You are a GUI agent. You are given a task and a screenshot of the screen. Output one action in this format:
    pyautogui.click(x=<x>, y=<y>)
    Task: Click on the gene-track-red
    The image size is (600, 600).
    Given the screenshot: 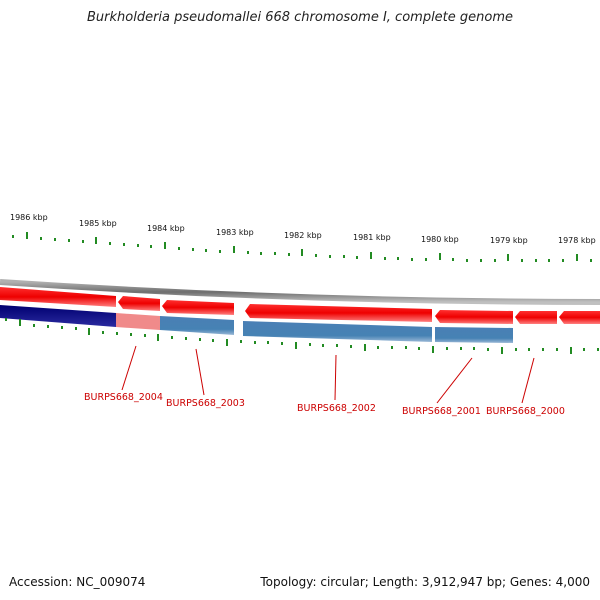 What is the action you would take?
    pyautogui.click(x=300, y=305)
    